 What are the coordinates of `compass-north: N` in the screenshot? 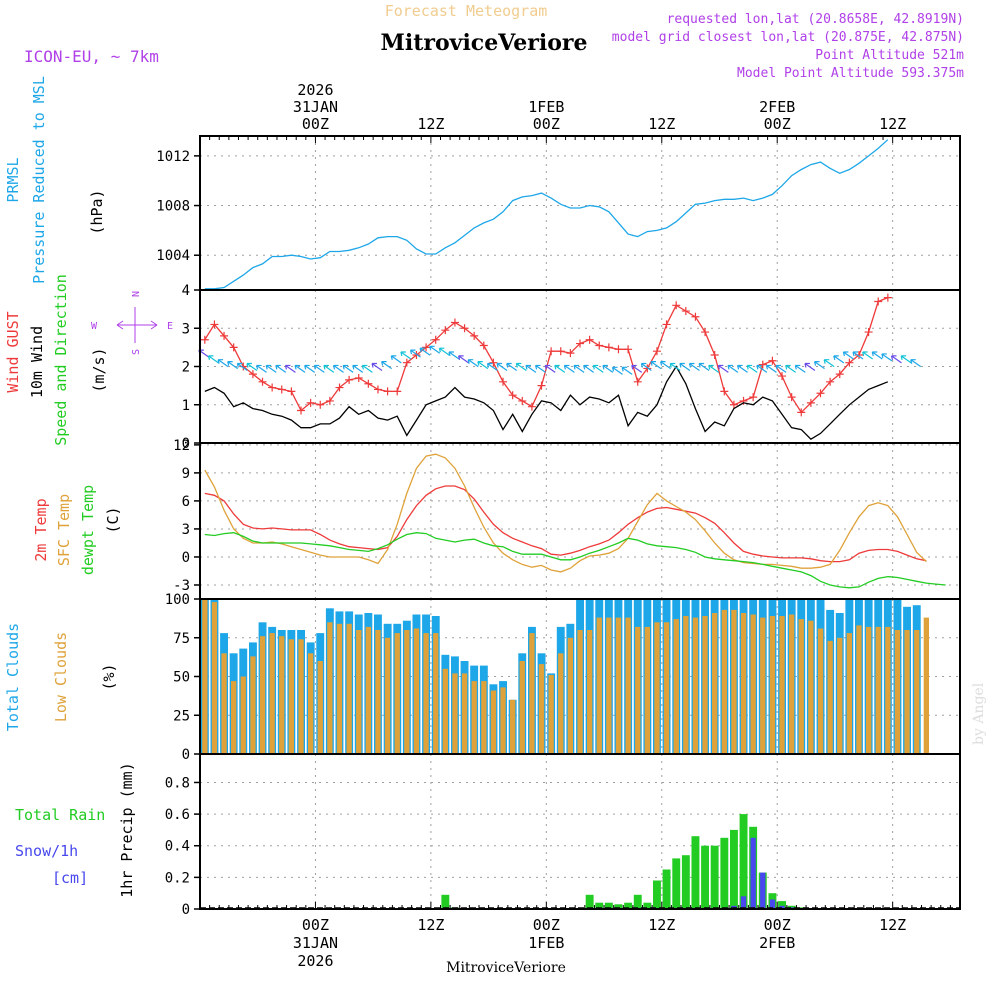 It's located at (136, 294).